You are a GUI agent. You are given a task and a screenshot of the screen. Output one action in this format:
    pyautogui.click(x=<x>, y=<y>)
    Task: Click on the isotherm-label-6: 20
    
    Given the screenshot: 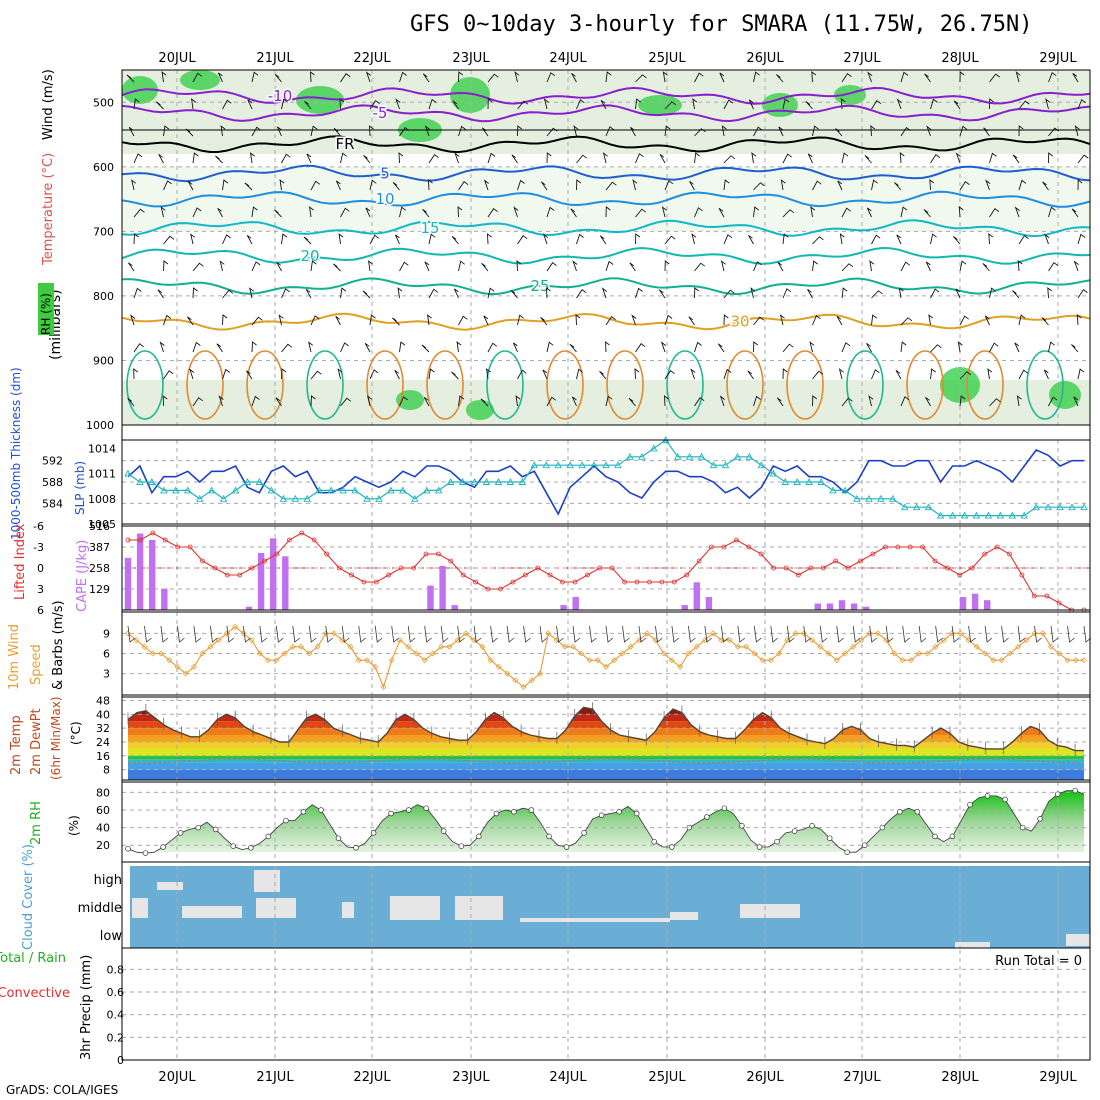 What is the action you would take?
    pyautogui.click(x=309, y=256)
    